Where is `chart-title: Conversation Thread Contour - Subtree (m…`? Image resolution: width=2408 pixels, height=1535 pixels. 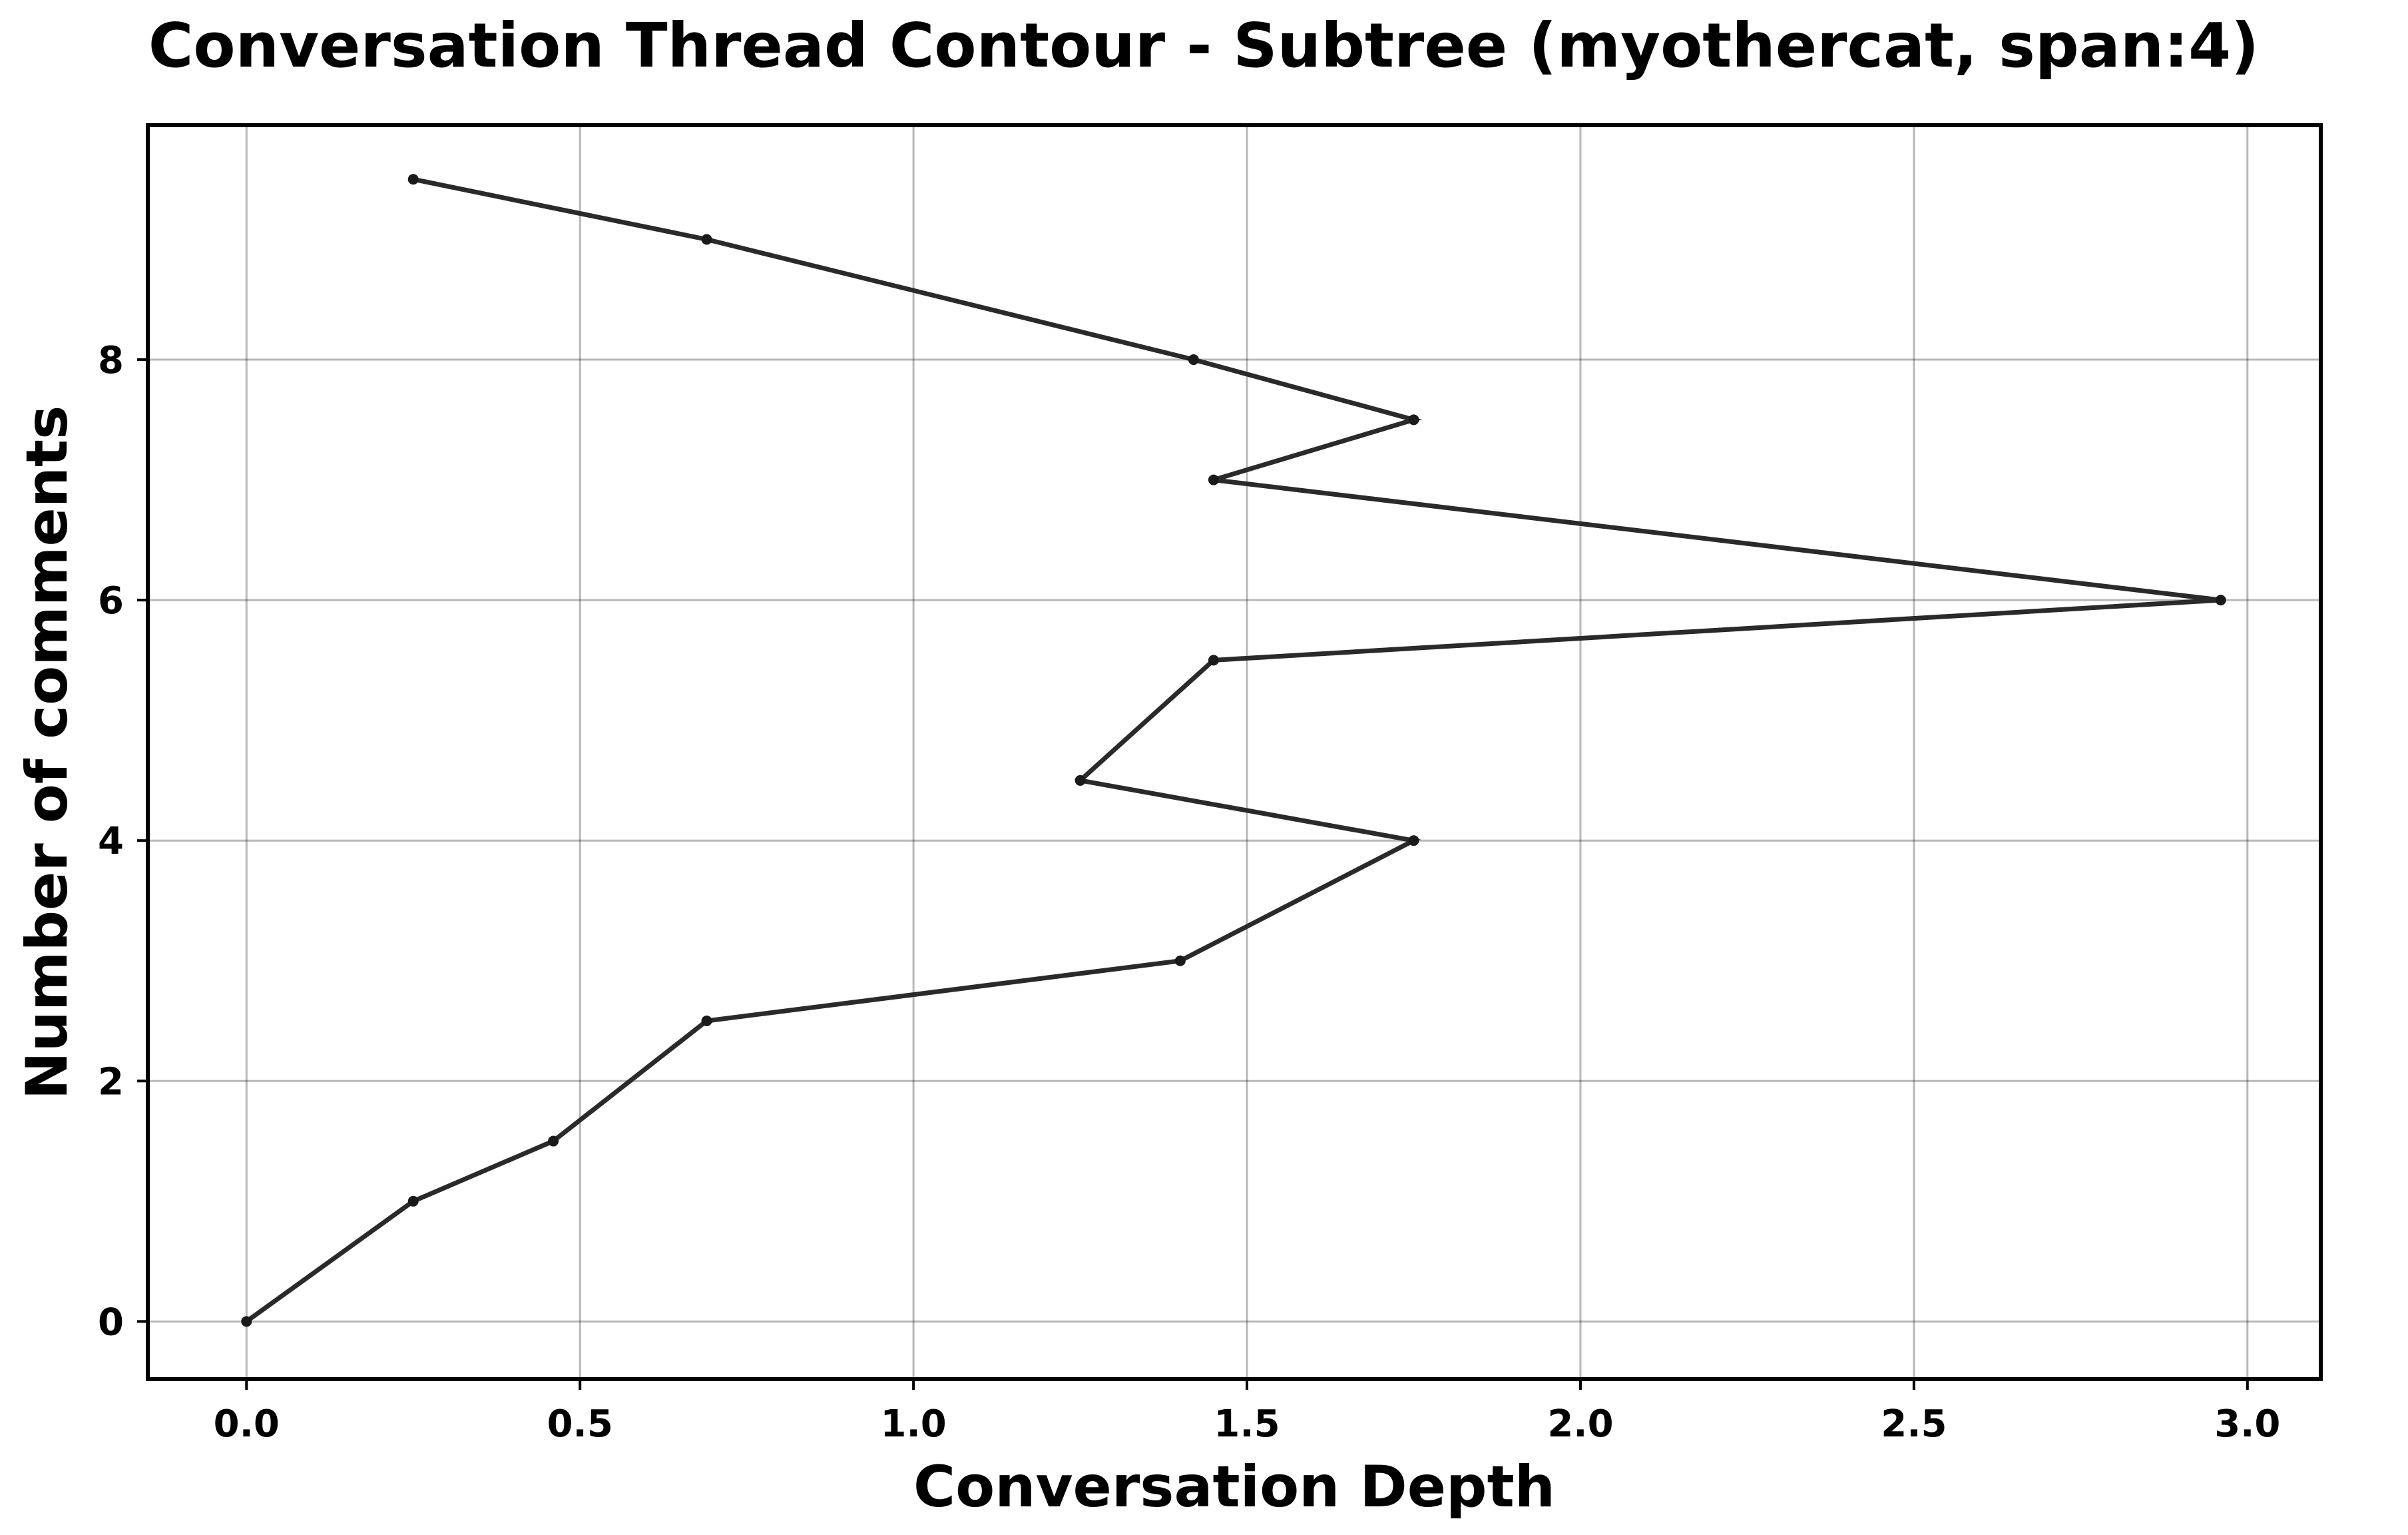 chart-title: Conversation Thread Contour - Subtree (m… is located at coordinates (1203, 45).